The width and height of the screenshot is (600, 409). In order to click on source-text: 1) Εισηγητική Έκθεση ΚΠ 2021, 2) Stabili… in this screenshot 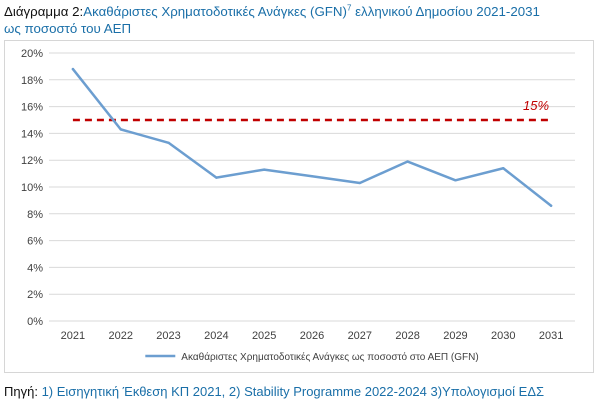, I will do `click(293, 391)`.